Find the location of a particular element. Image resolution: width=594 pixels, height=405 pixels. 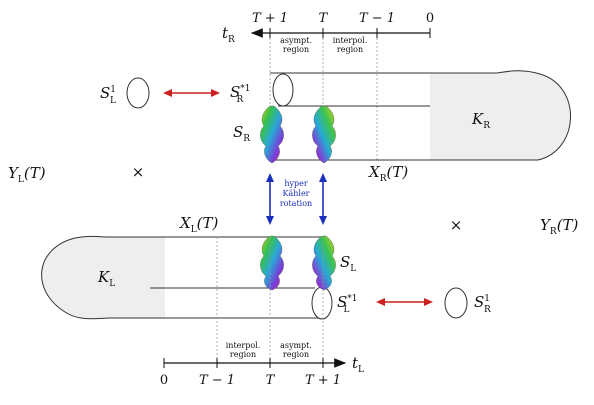

bottom-guides is located at coordinates (270, 300).